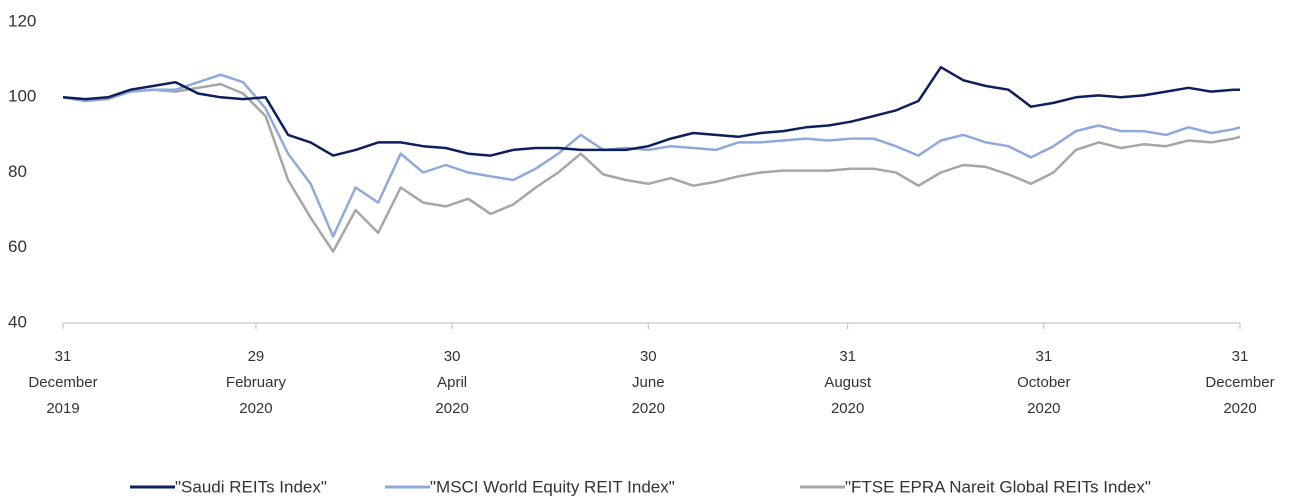 This screenshot has width=1290, height=500. Describe the element at coordinates (848, 382) in the screenshot. I see `x-tick-label: 31 August 2020` at that location.